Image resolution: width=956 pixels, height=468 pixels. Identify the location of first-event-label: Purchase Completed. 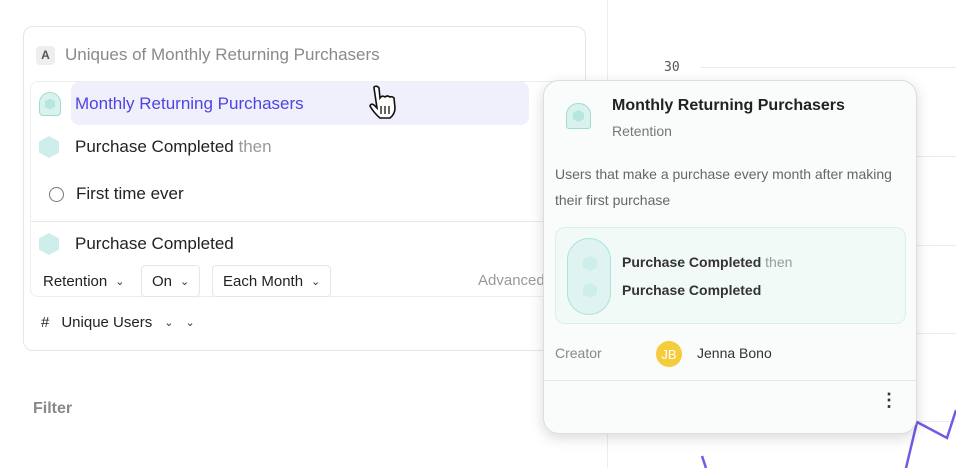
(154, 146).